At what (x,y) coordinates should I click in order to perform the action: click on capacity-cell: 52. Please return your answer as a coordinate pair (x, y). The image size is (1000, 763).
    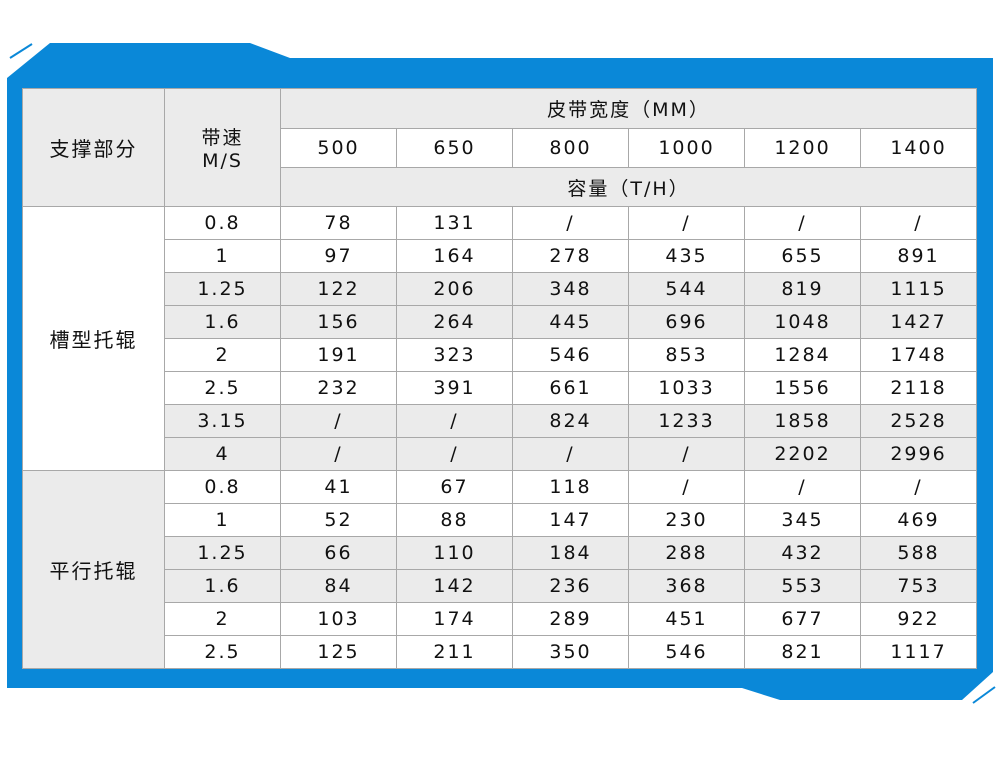
    Looking at the image, I should click on (338, 520).